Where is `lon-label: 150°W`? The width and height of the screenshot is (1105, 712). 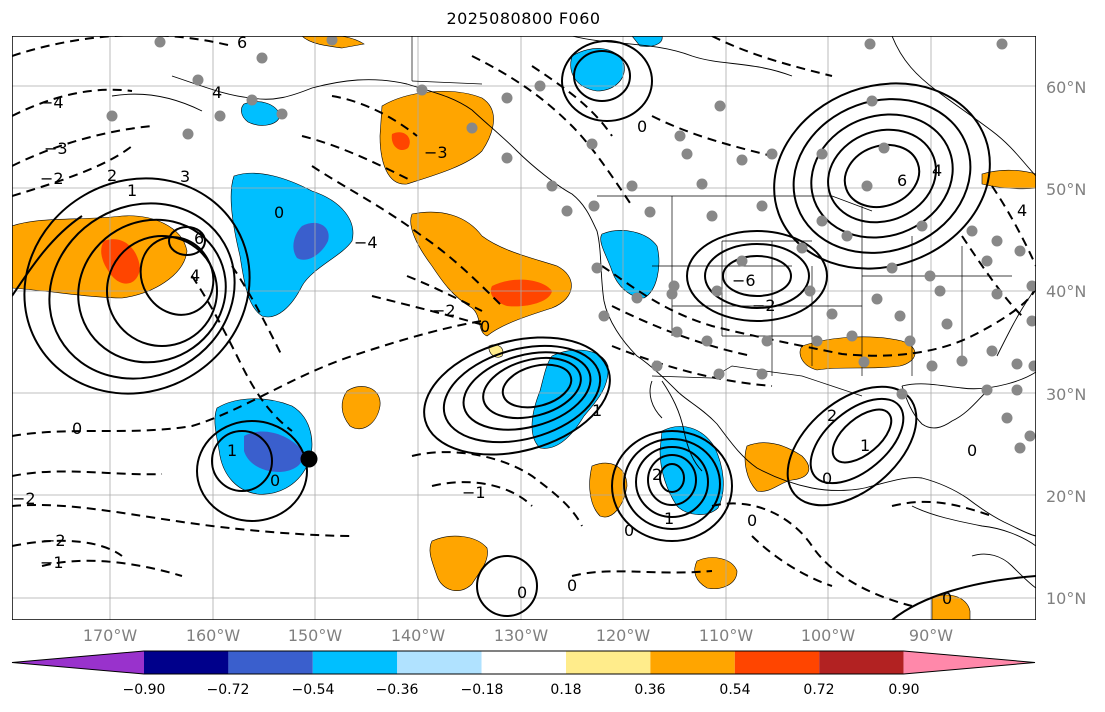 lon-label: 150°W is located at coordinates (315, 635).